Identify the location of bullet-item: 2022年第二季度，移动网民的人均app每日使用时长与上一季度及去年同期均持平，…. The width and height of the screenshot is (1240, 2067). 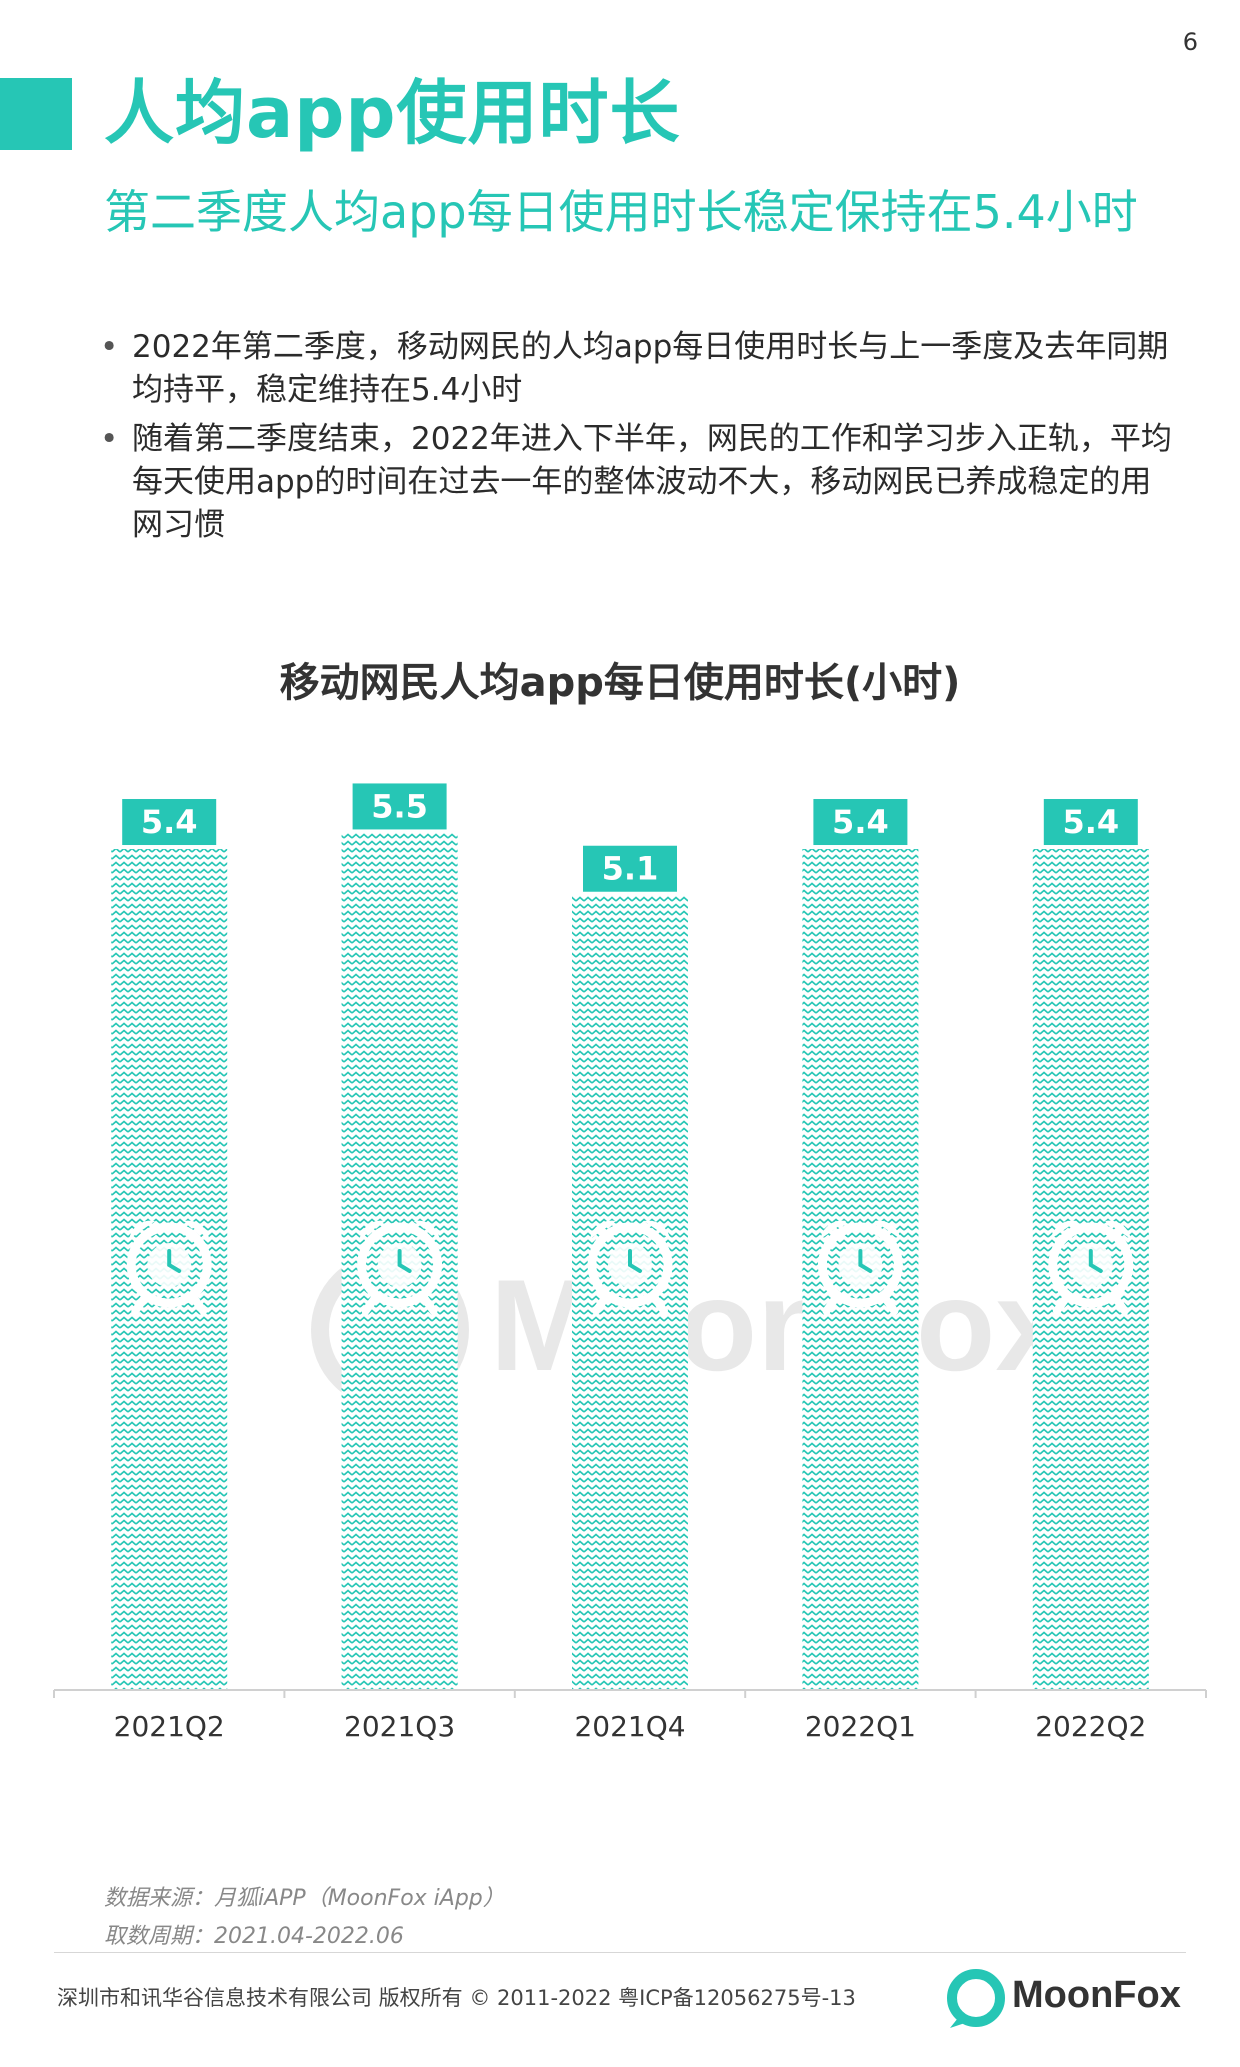
(640, 369).